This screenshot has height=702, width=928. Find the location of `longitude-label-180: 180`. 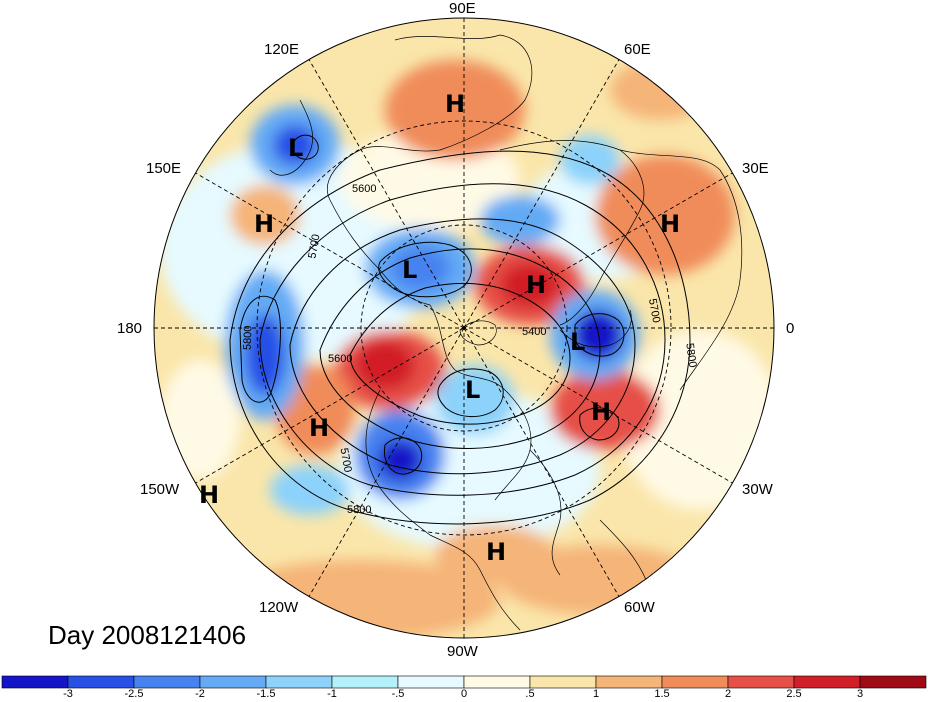

longitude-label-180: 180 is located at coordinates (130, 328).